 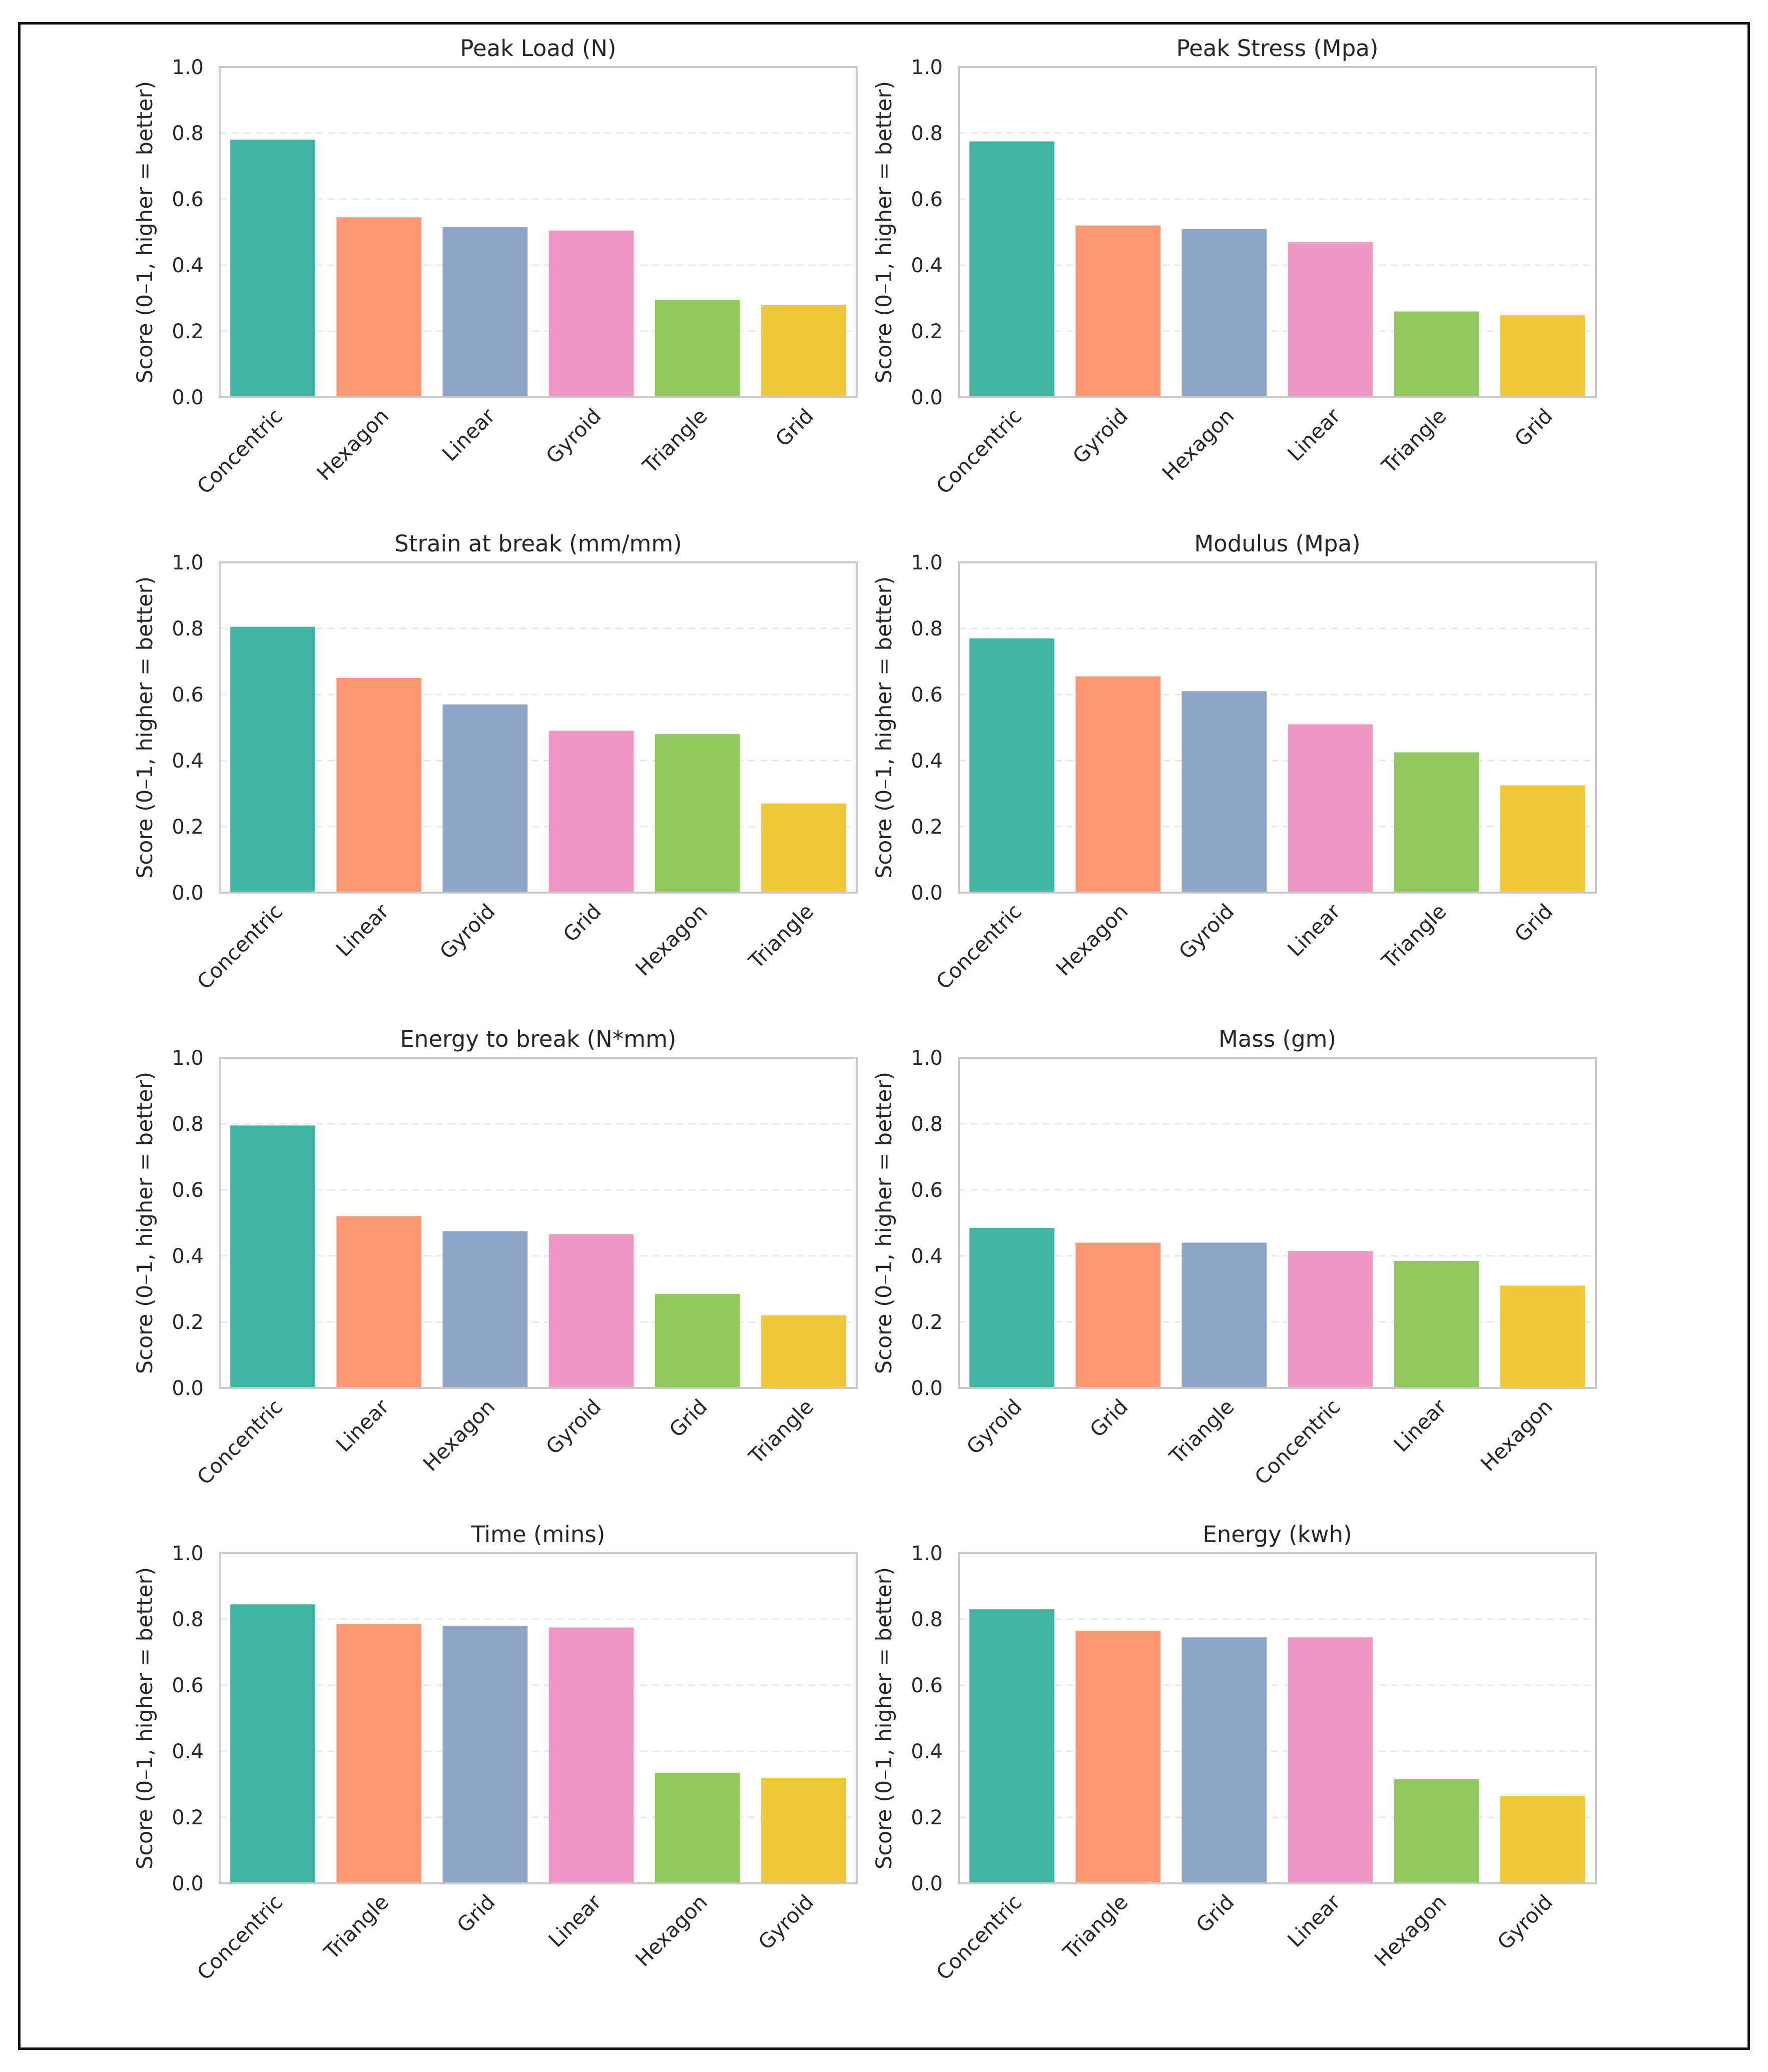 What do you see at coordinates (239, 1442) in the screenshot?
I see `chart-5-xtick-label: Concentric` at bounding box center [239, 1442].